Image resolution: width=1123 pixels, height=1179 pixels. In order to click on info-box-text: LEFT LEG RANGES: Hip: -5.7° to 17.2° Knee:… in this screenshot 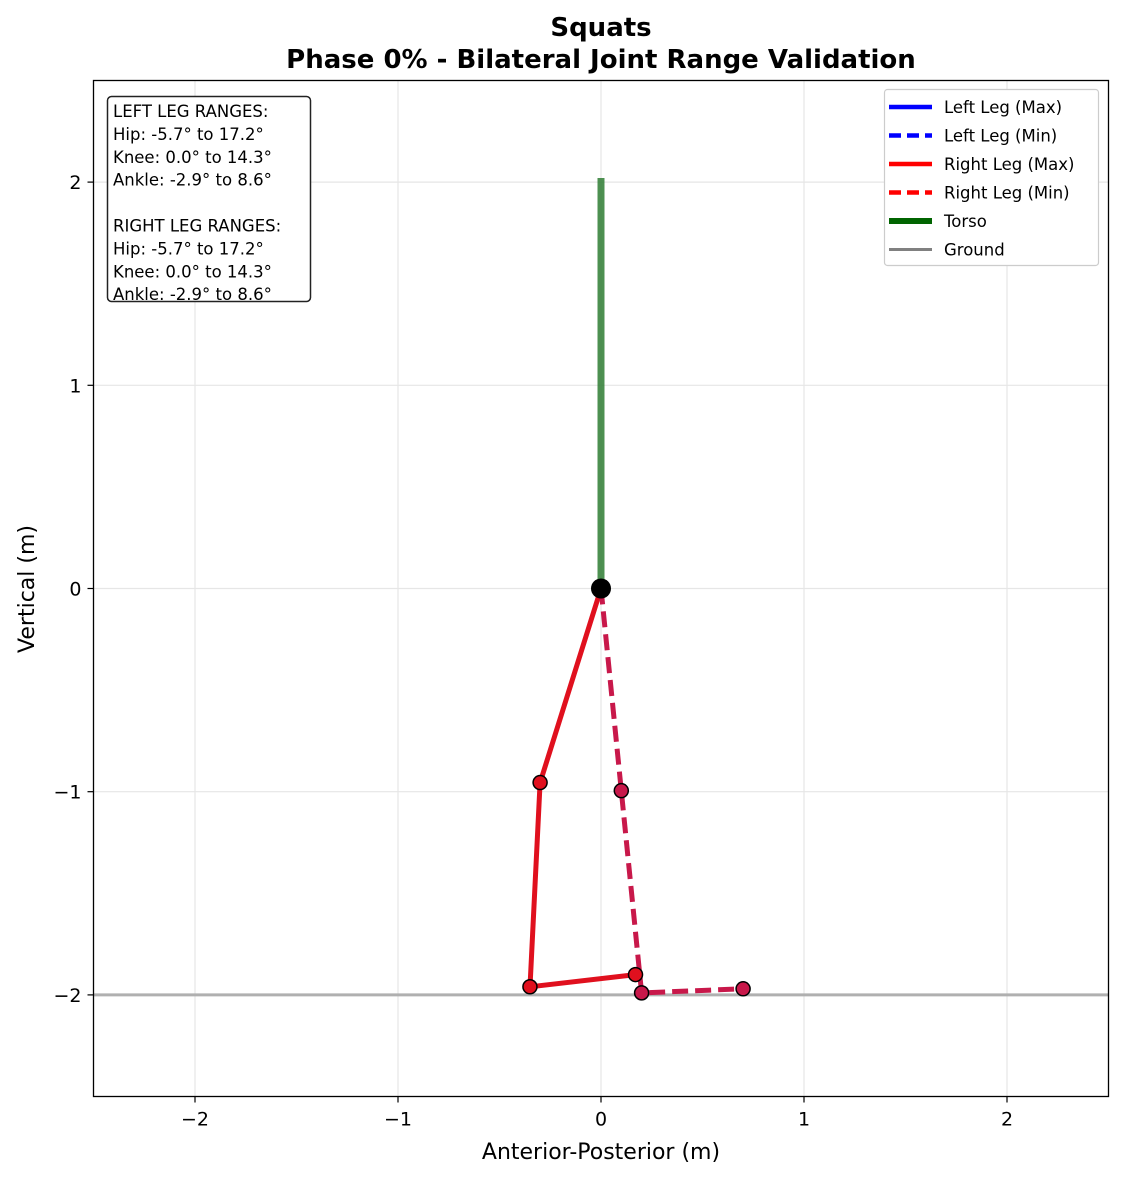, I will do `click(197, 203)`.